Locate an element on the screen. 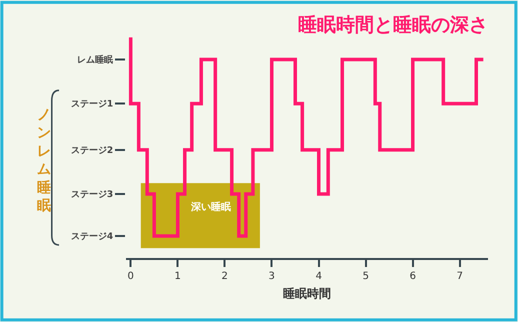 This screenshot has width=518, height=322. x-tick-label: 7 is located at coordinates (459, 276).